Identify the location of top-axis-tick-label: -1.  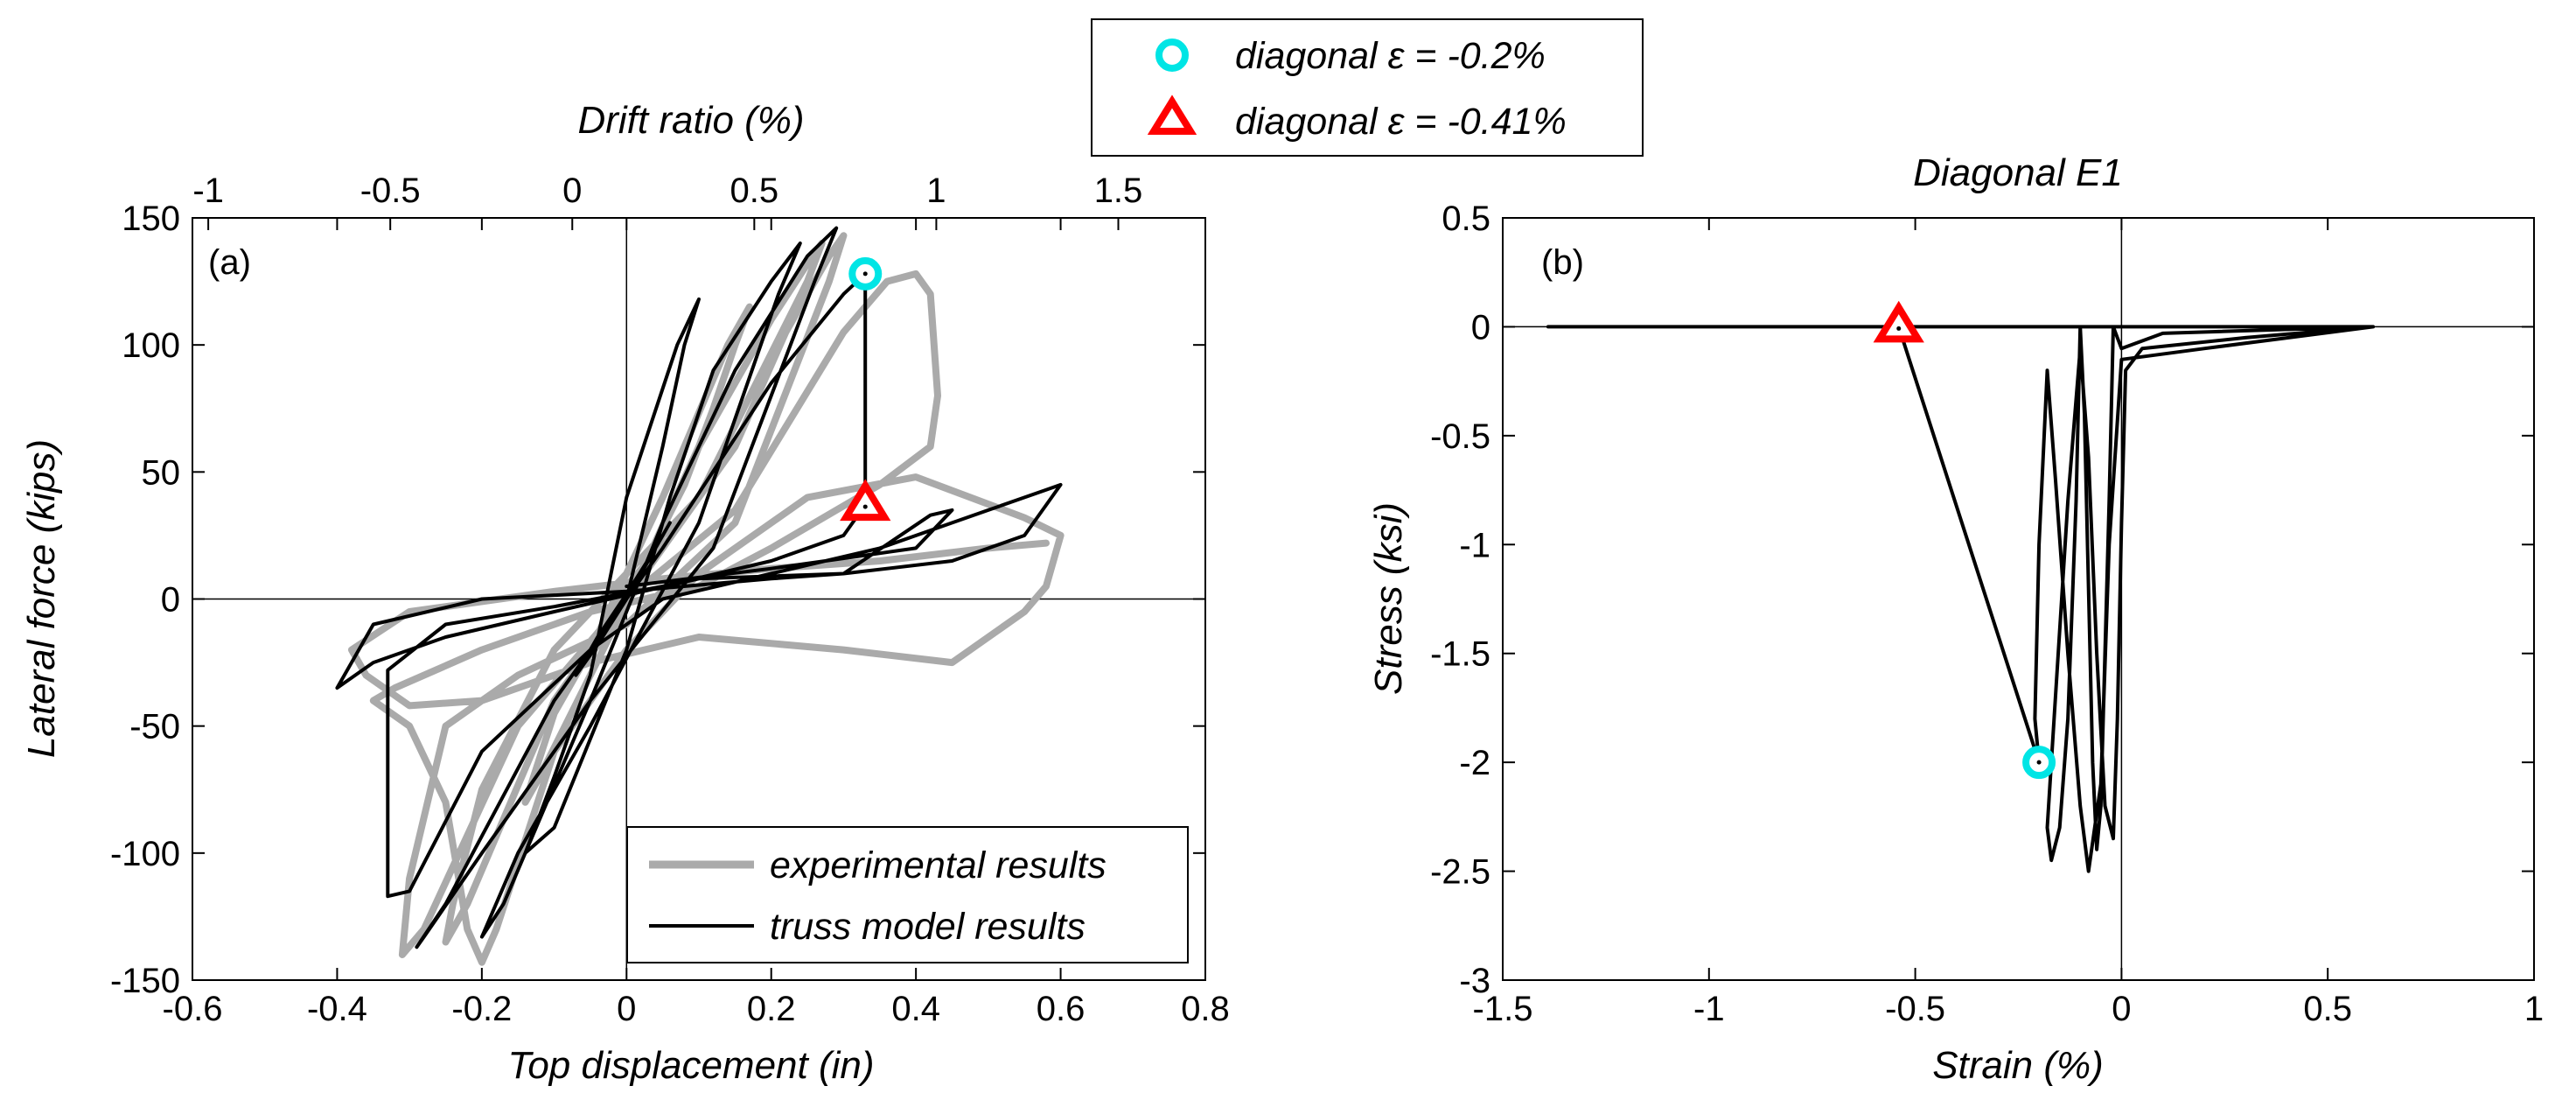
(208, 191).